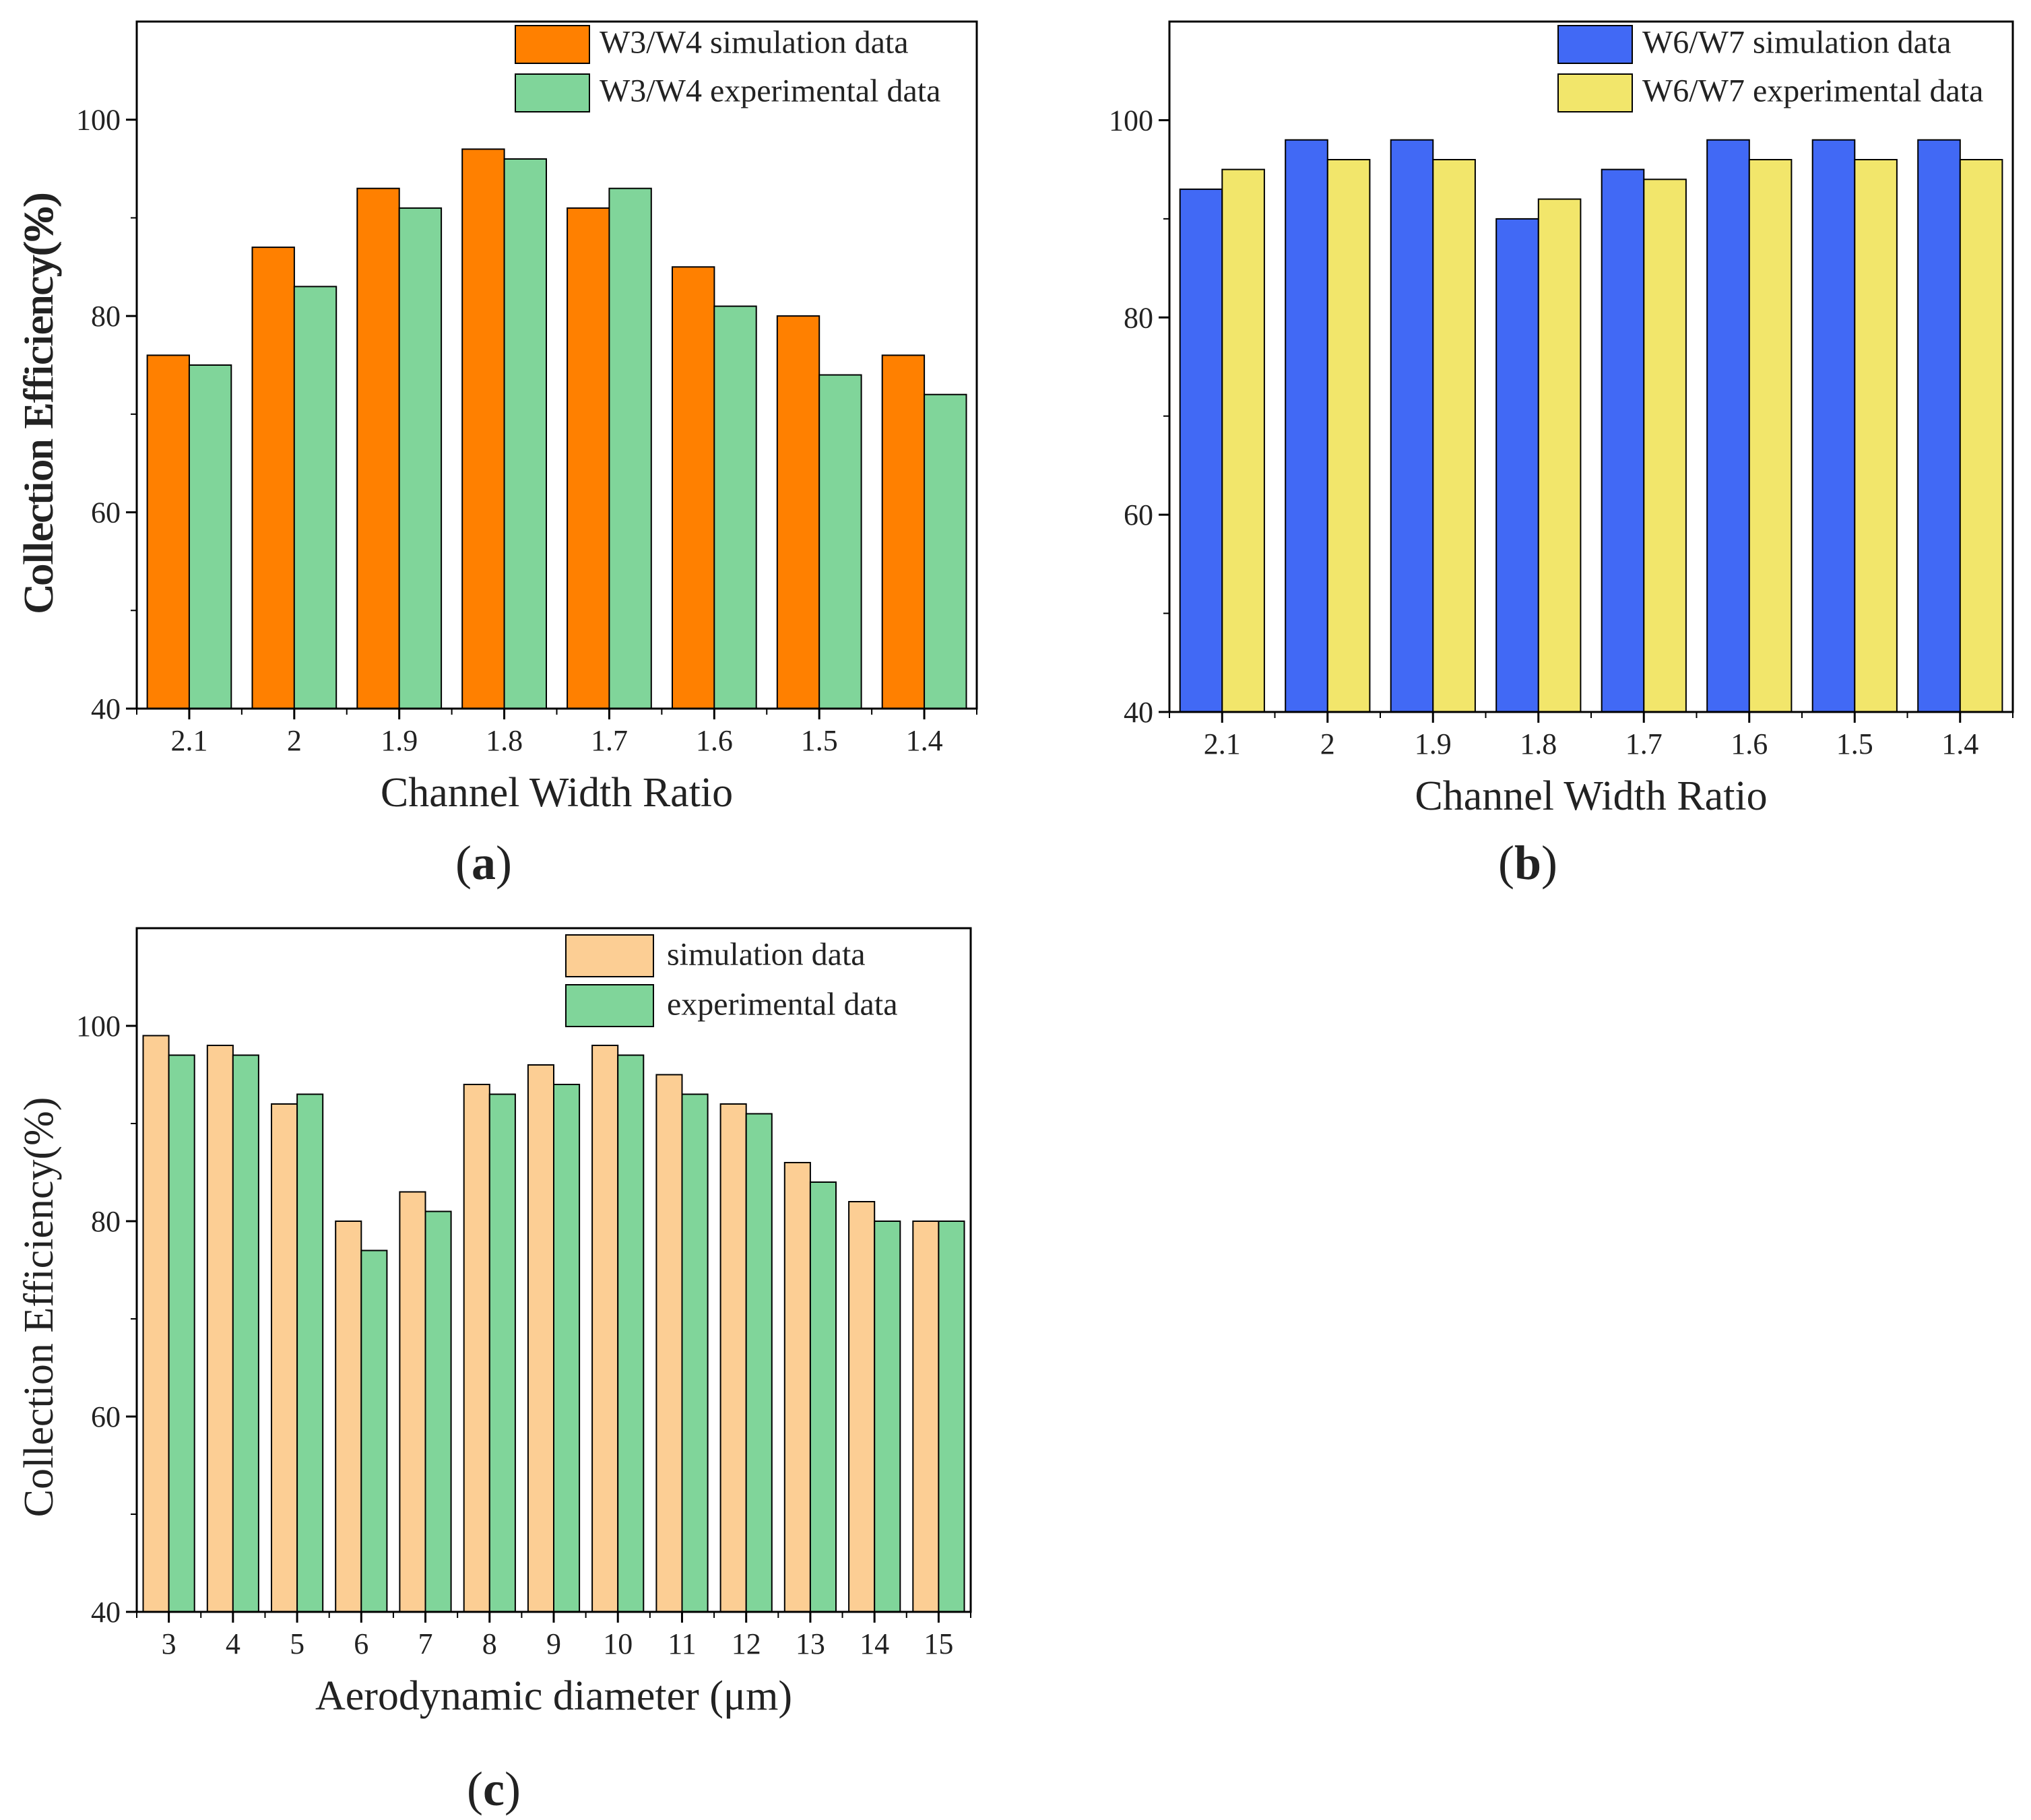 Image resolution: width=2031 pixels, height=1820 pixels. Describe the element at coordinates (618, 1643) in the screenshot. I see `x-tick-label: 10` at that location.